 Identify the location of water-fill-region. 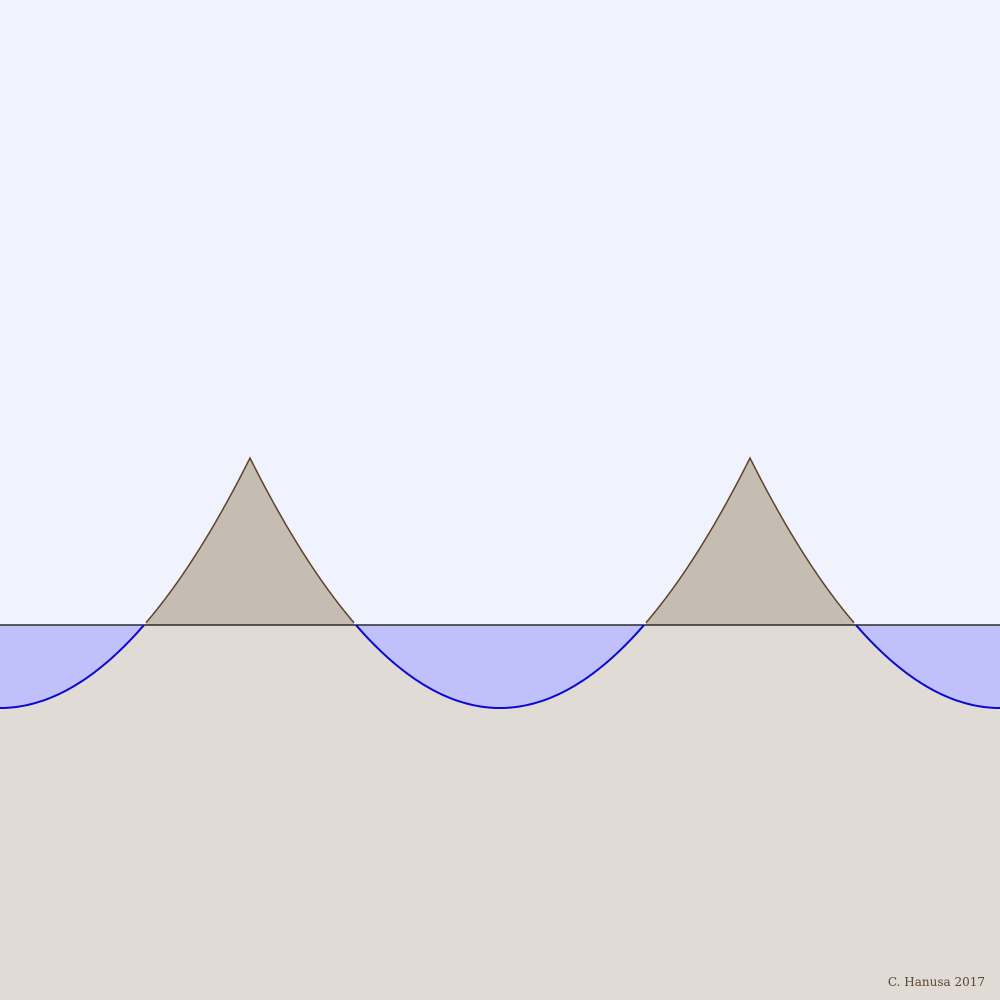
(500, 666).